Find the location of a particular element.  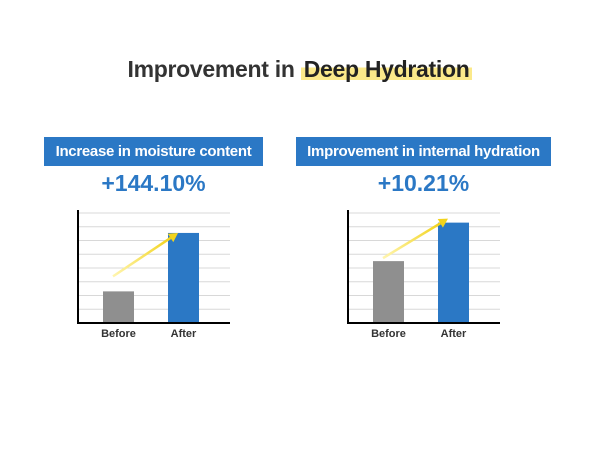

page-title: Improvement in Deep Hydration is located at coordinates (300, 69).